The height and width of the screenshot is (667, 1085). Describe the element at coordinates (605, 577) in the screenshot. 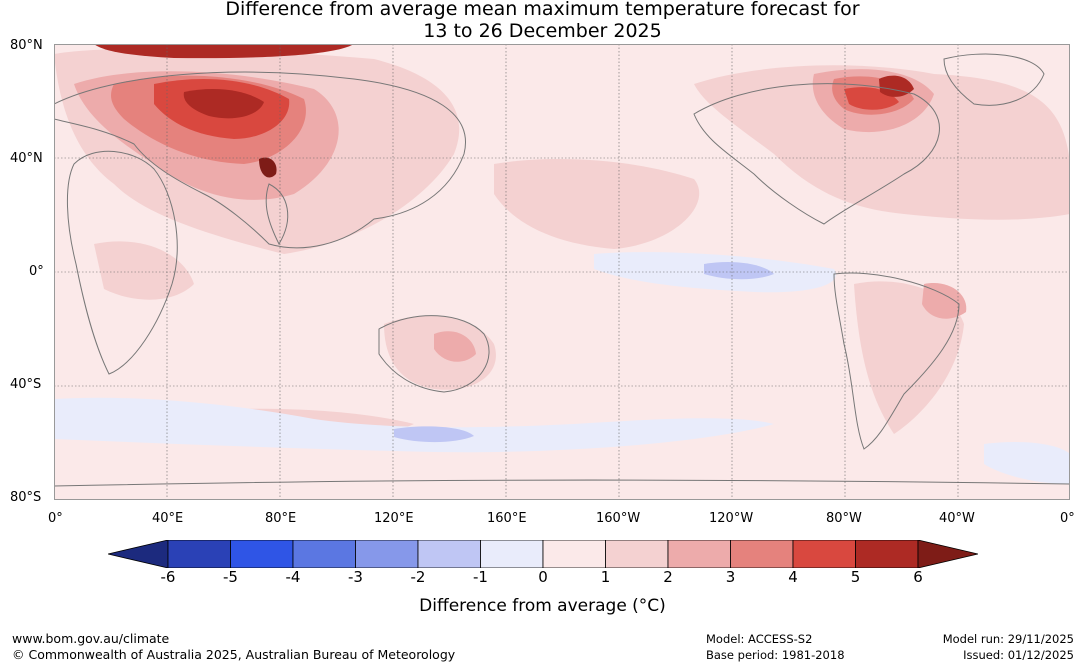

I see `colorbar-tick-label: 1` at that location.